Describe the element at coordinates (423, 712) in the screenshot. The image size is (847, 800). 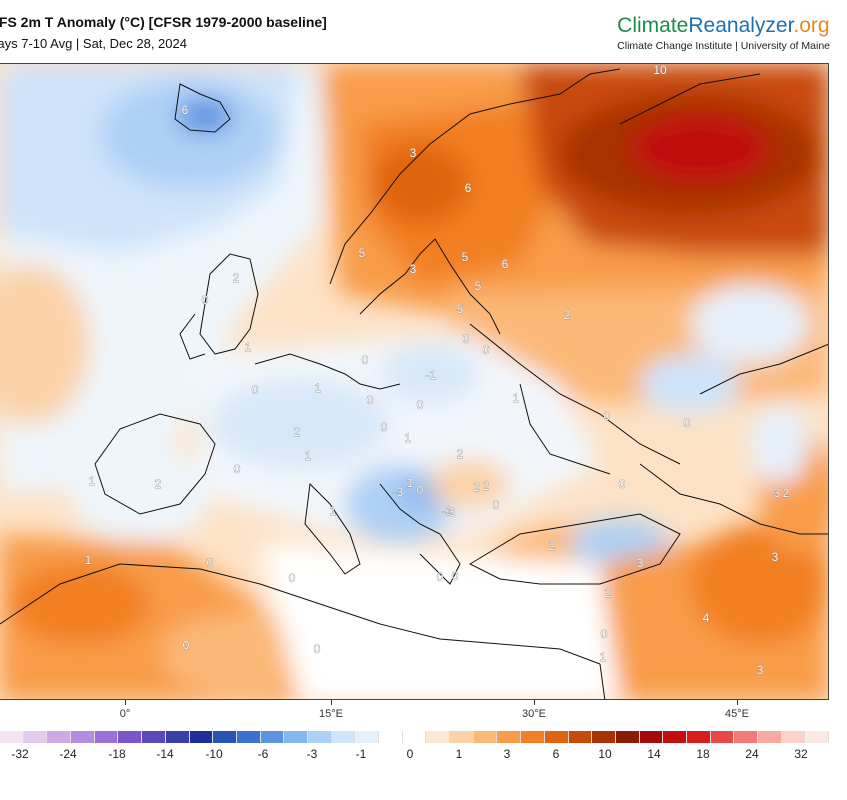
I see `longitude-axis: 0° 15°E 30°E 45°E` at that location.